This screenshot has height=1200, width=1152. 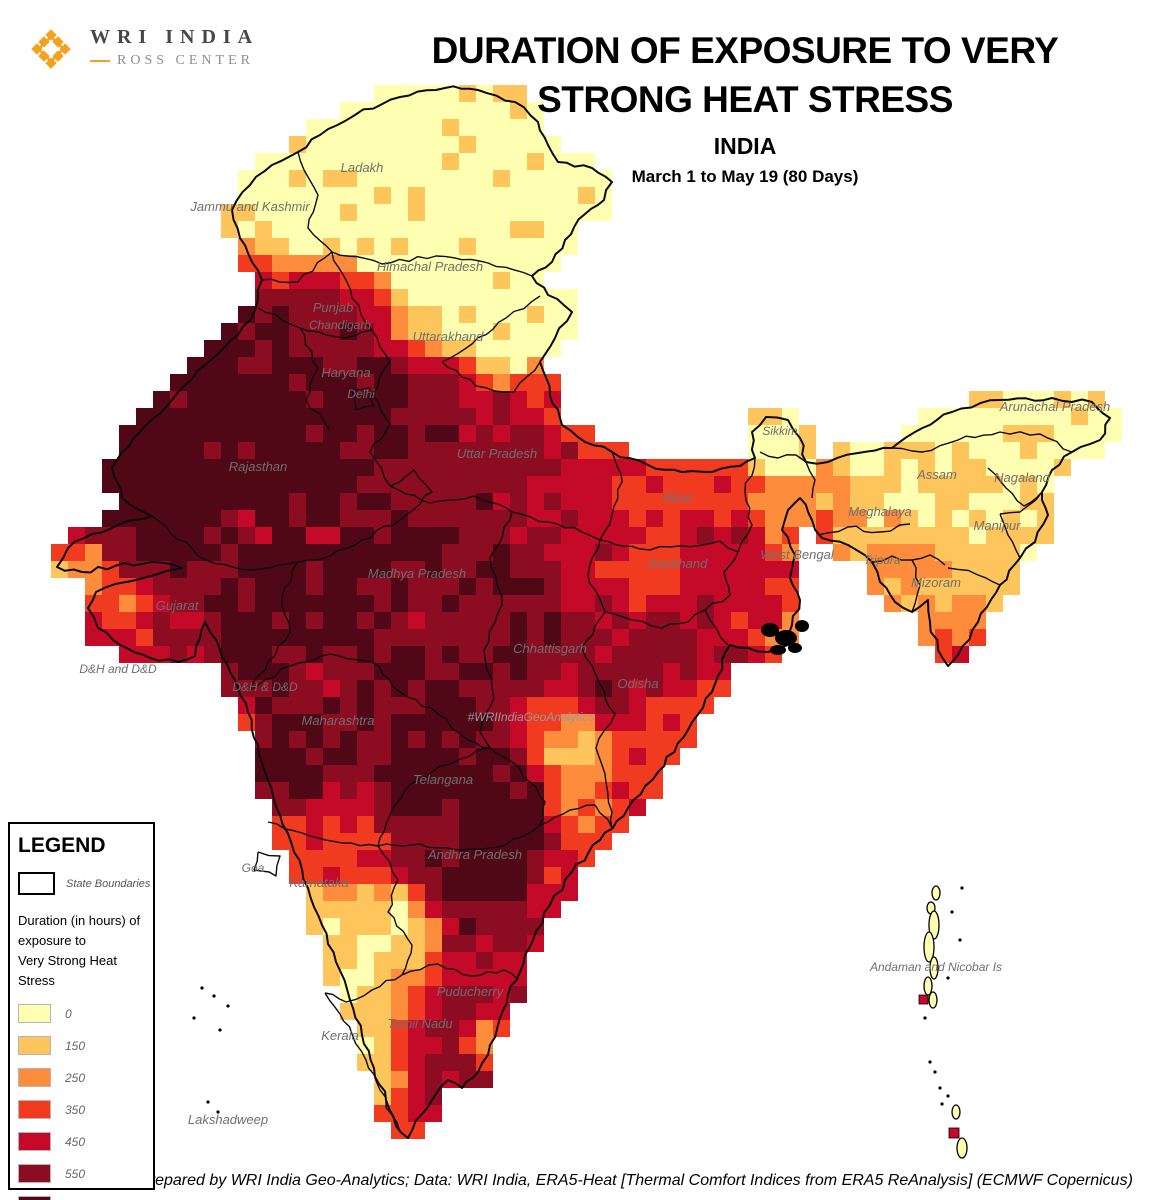 What do you see at coordinates (797, 554) in the screenshot?
I see `state-label: West Bengal` at bounding box center [797, 554].